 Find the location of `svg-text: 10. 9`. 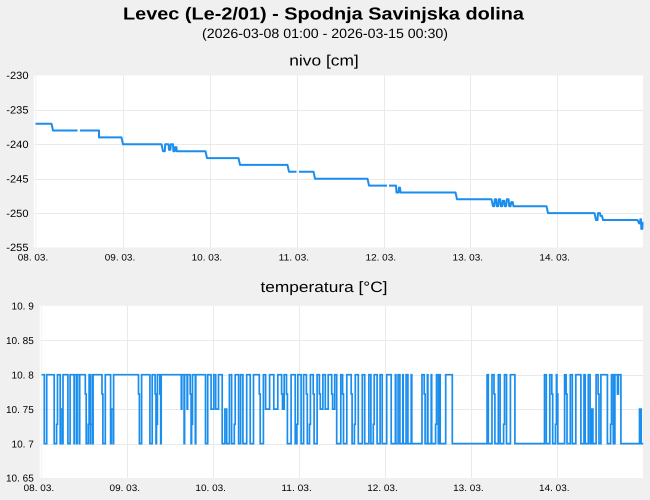

svg-text: 10. 9 is located at coordinates (23, 307).